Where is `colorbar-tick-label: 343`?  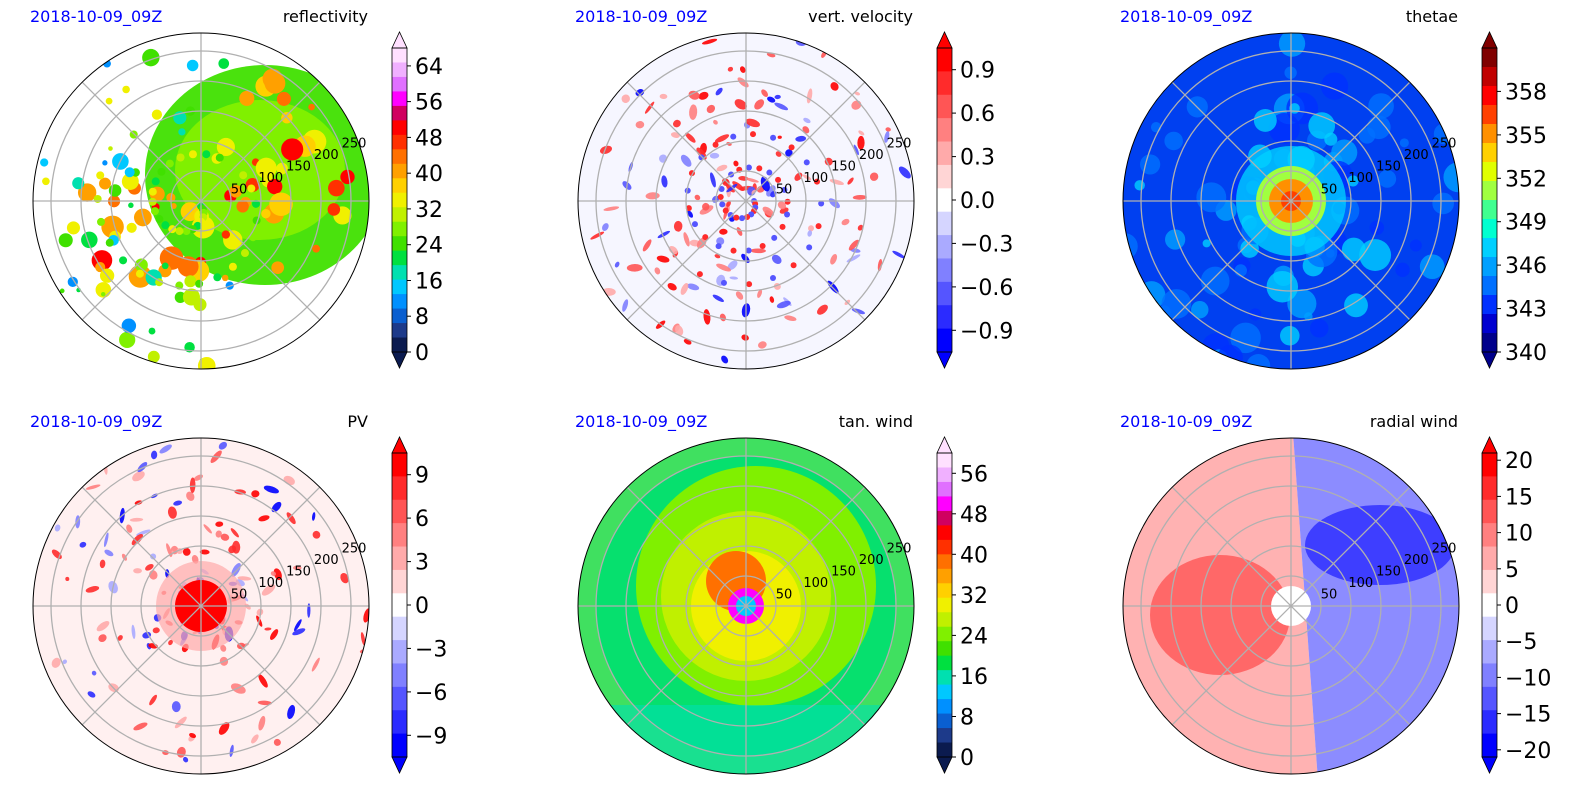 colorbar-tick-label: 343 is located at coordinates (1526, 310).